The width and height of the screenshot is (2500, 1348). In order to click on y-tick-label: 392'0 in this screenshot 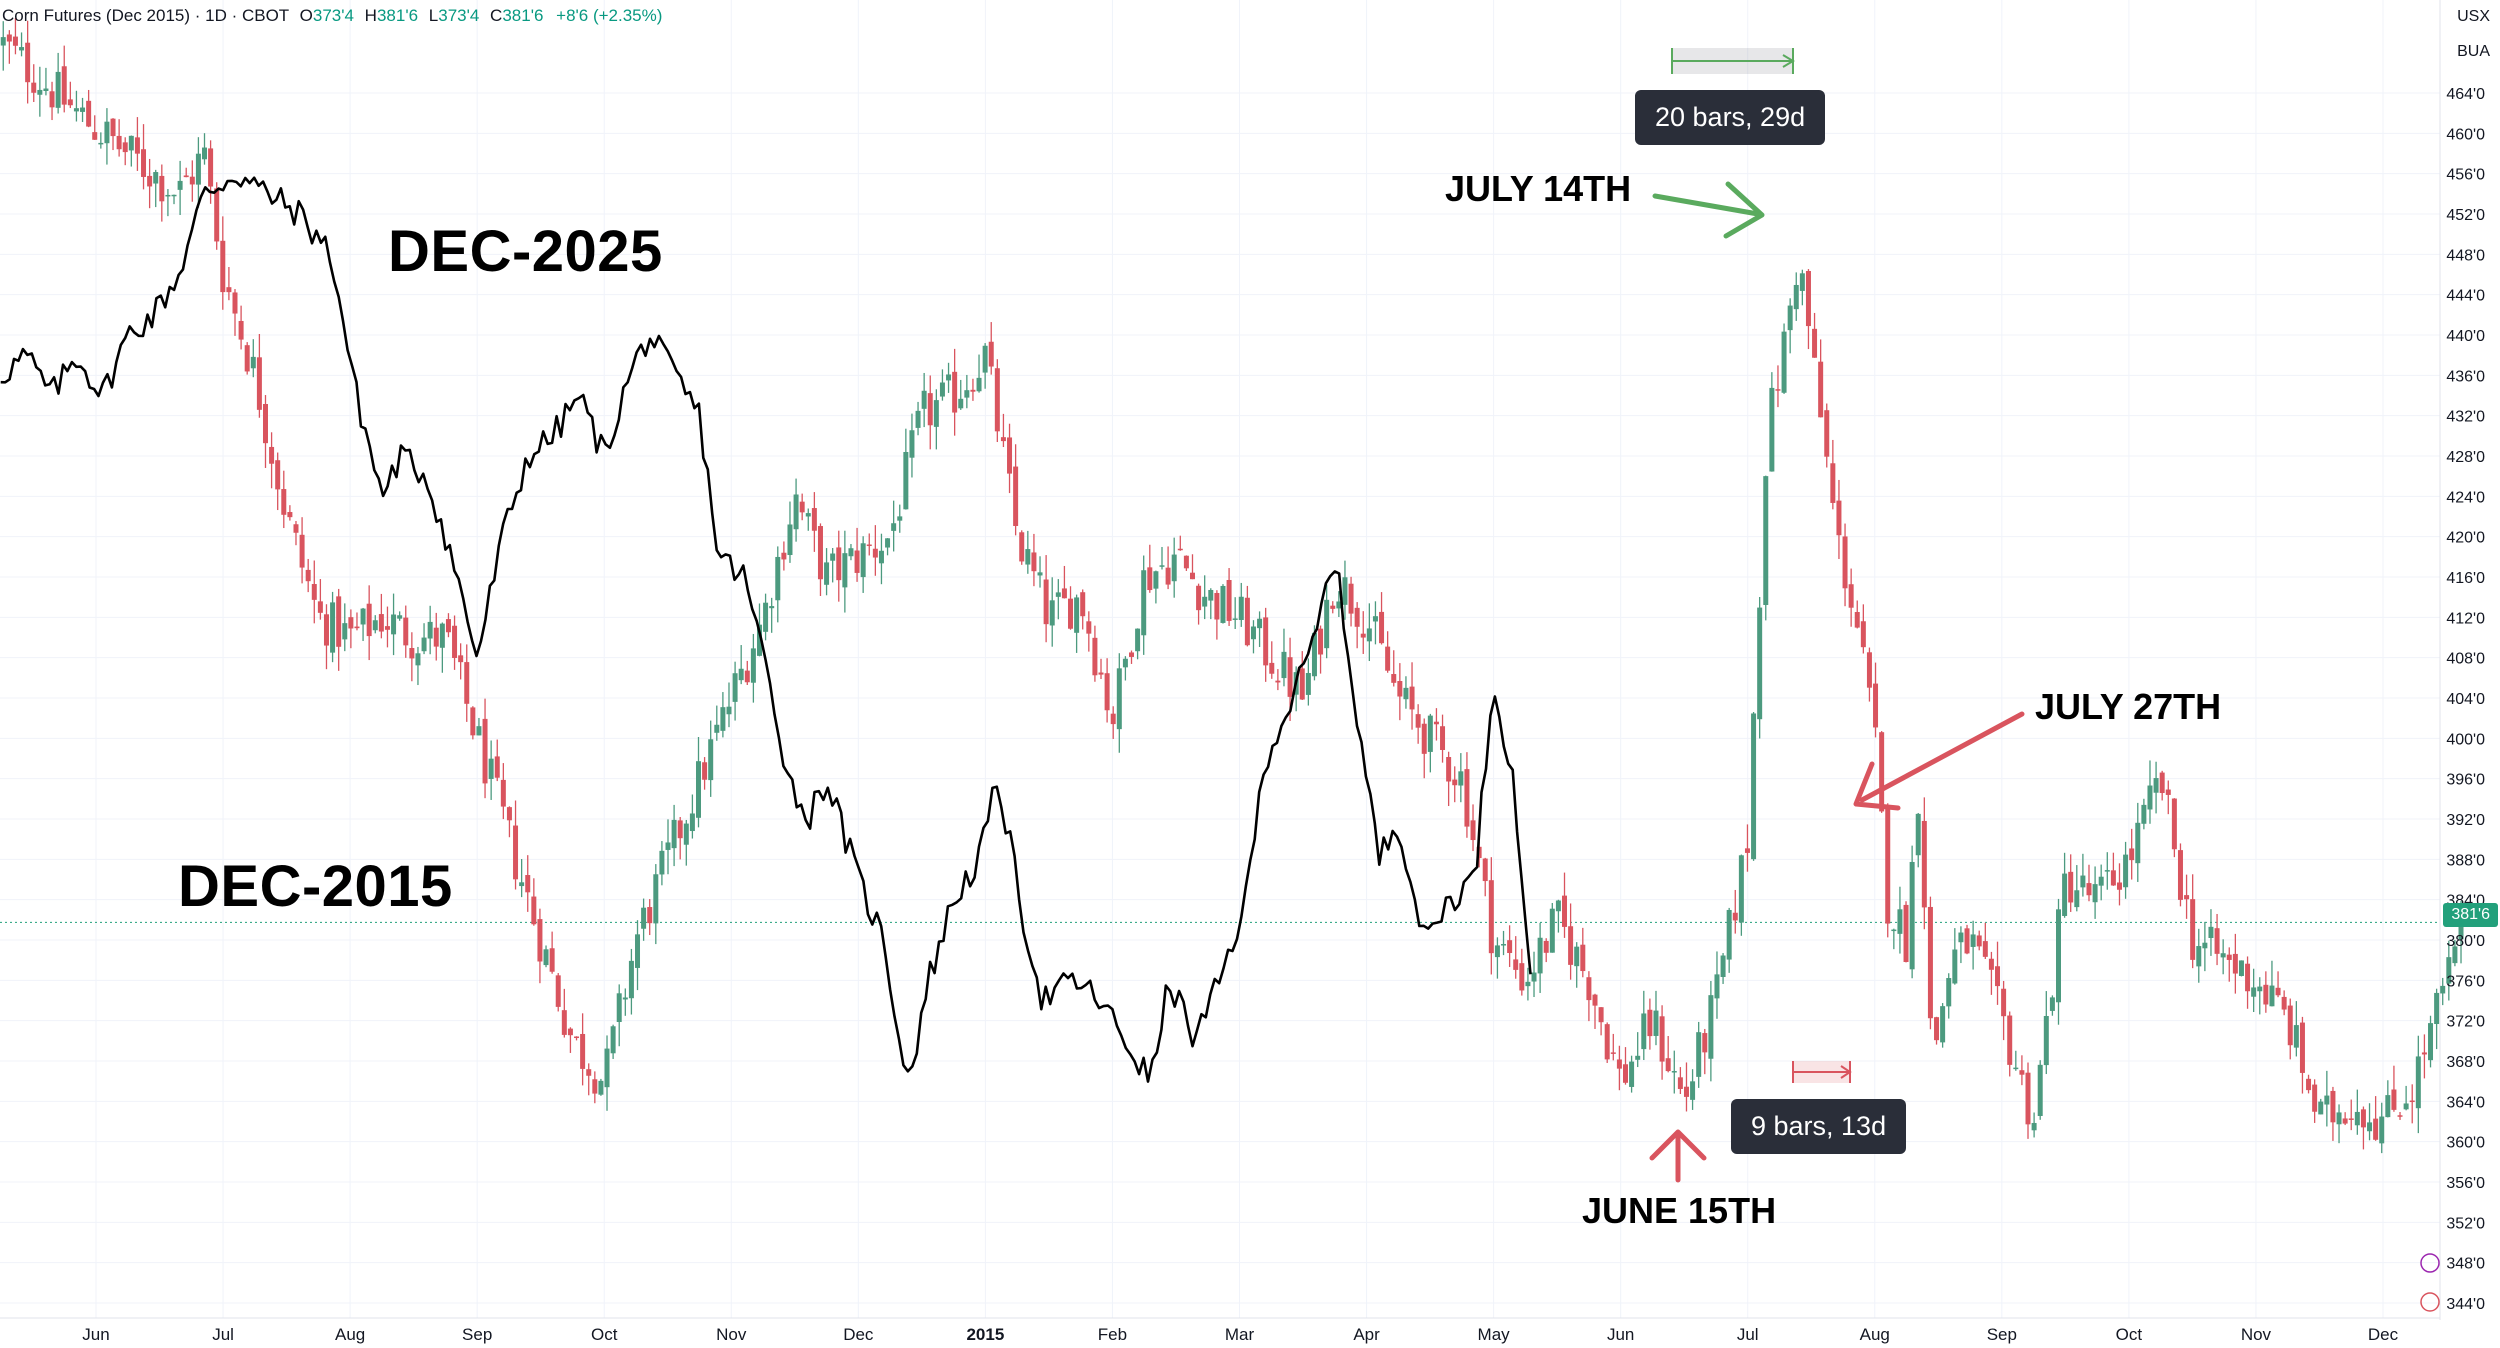, I will do `click(2465, 820)`.